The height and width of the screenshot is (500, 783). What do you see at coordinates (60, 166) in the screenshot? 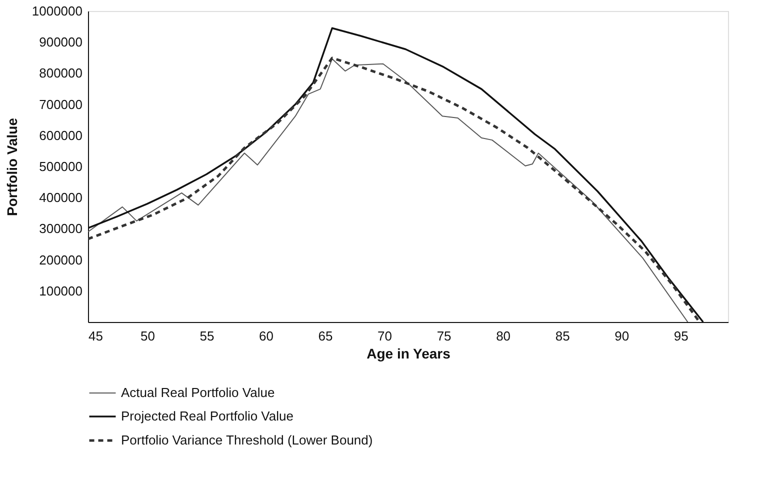
I see `y-tick-label: 500000` at bounding box center [60, 166].